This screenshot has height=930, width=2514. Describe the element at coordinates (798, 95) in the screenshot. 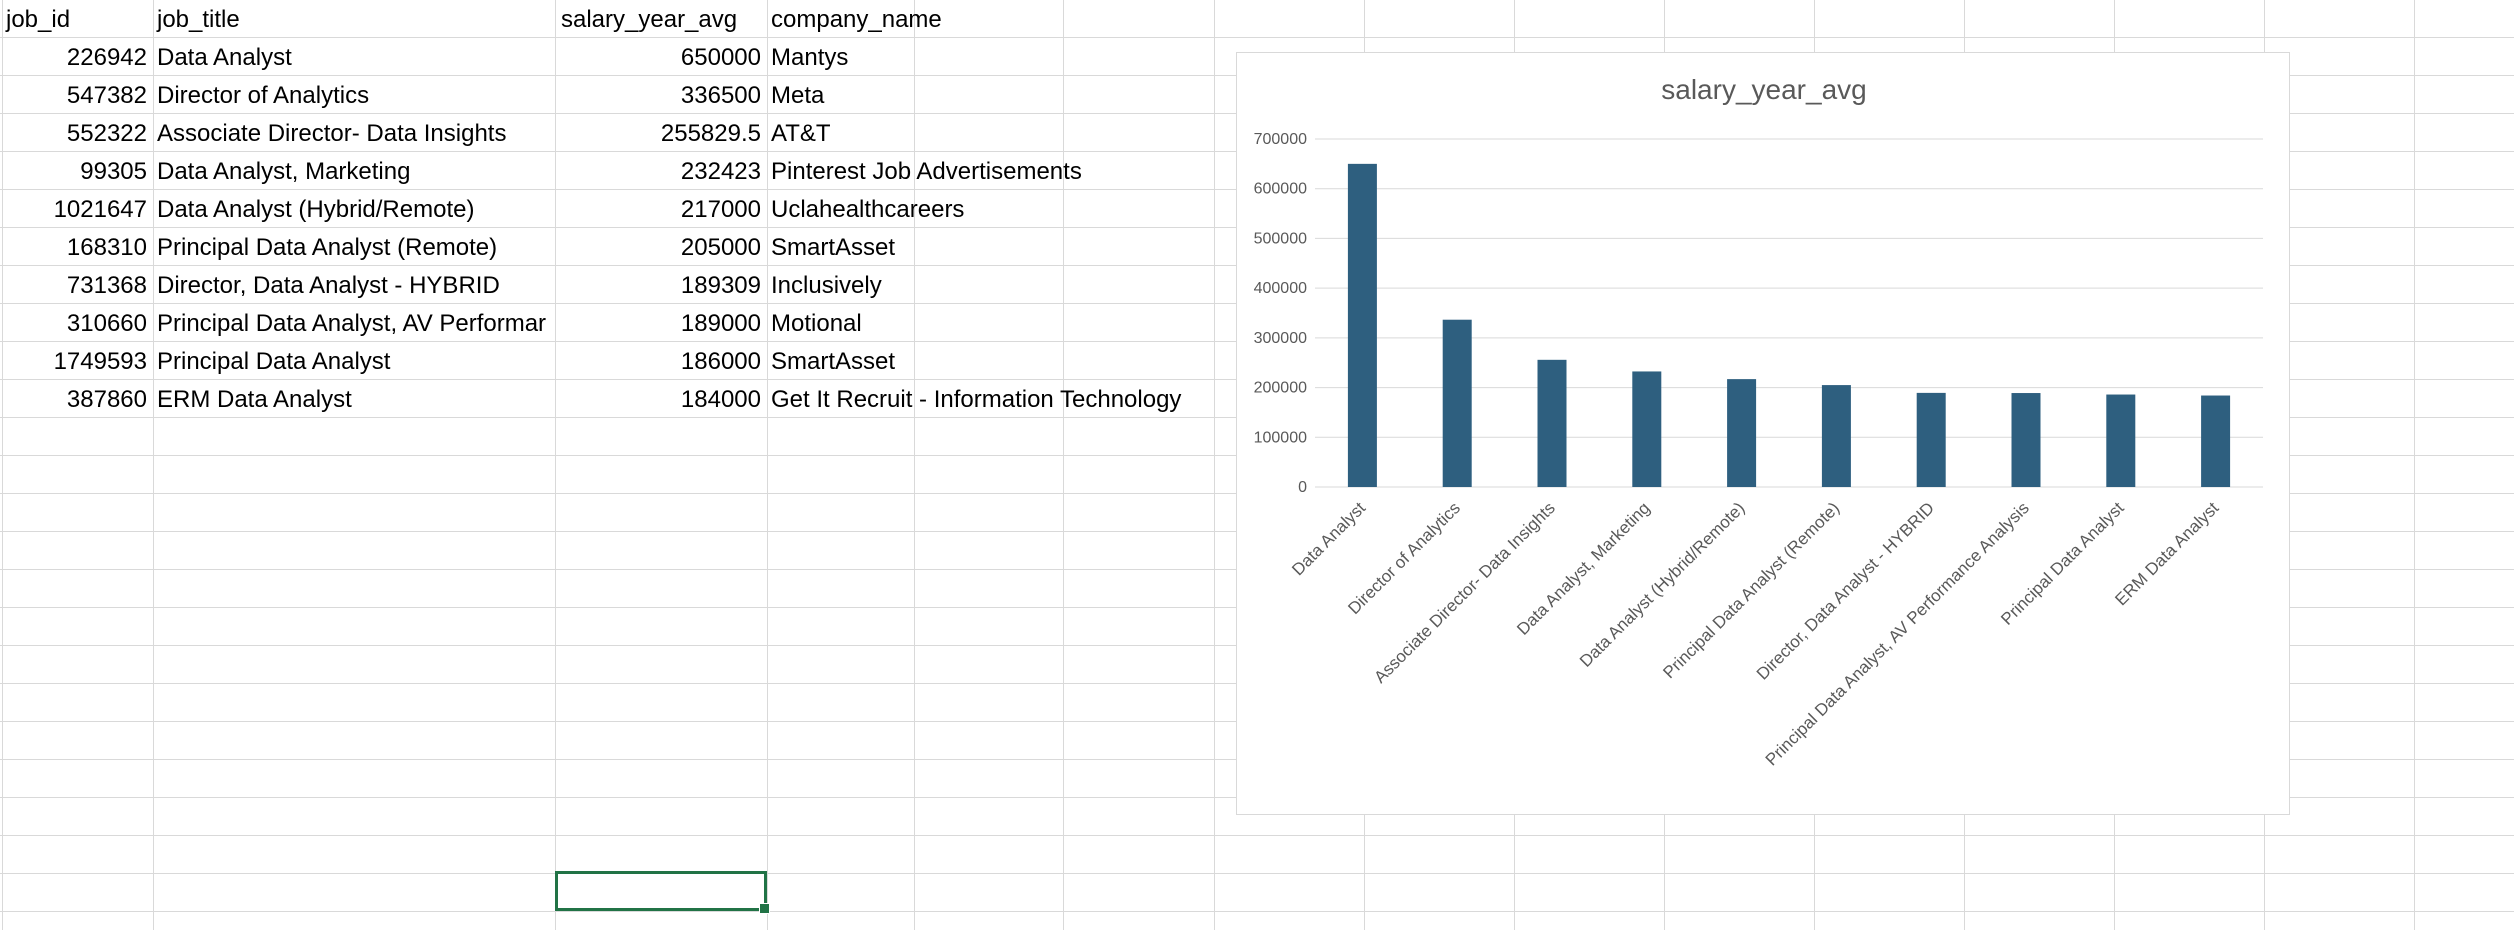

I see `cell-company-name: Meta` at that location.